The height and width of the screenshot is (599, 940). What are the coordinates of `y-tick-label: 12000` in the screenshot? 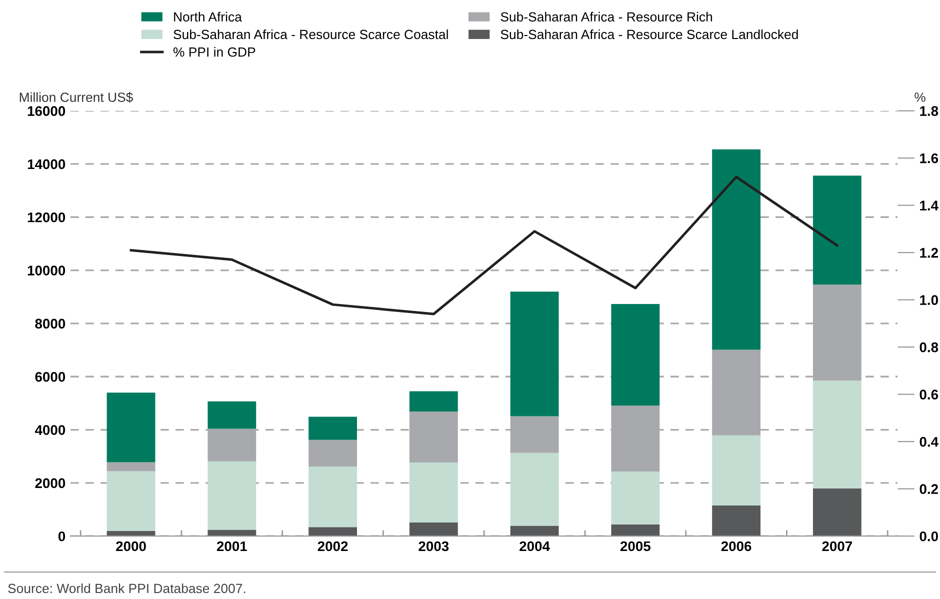 It's located at (47, 217).